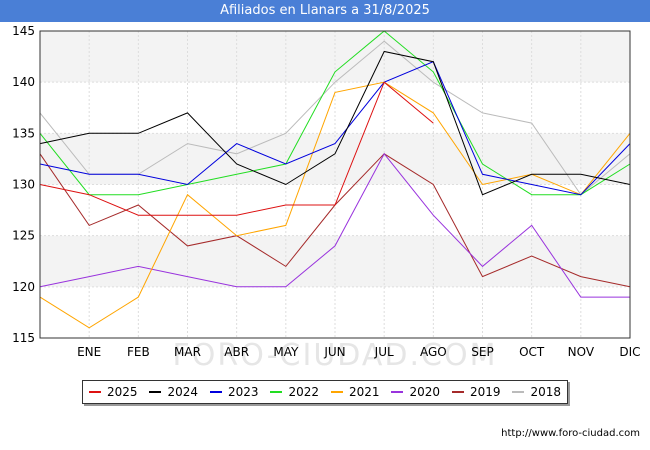 The image size is (650, 450). Describe the element at coordinates (485, 392) in the screenshot. I see `legend-label: 2019` at that location.